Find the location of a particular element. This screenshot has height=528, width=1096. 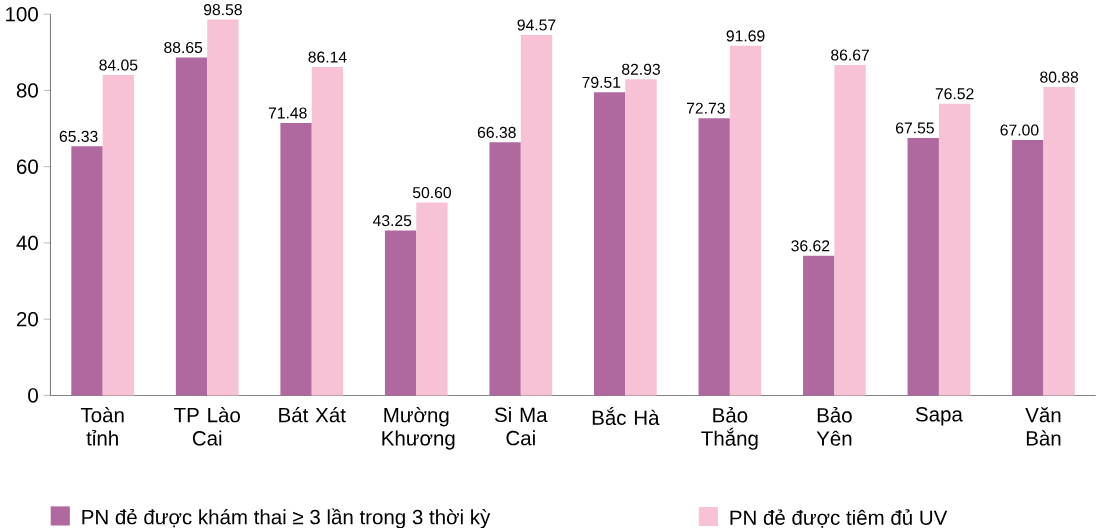

data-label: 86.67 is located at coordinates (850, 55).